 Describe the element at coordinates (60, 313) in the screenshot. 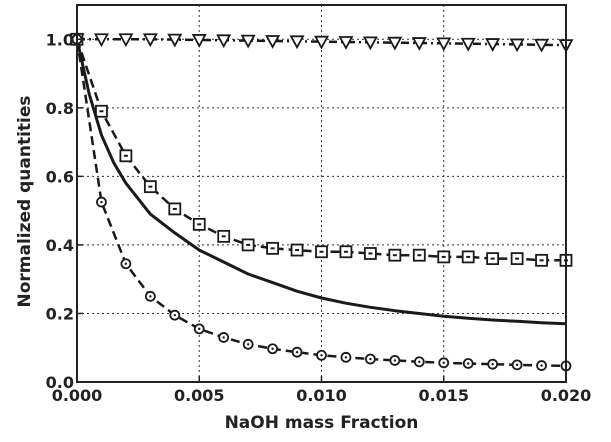

I see `y-tick-label: 0.2` at that location.